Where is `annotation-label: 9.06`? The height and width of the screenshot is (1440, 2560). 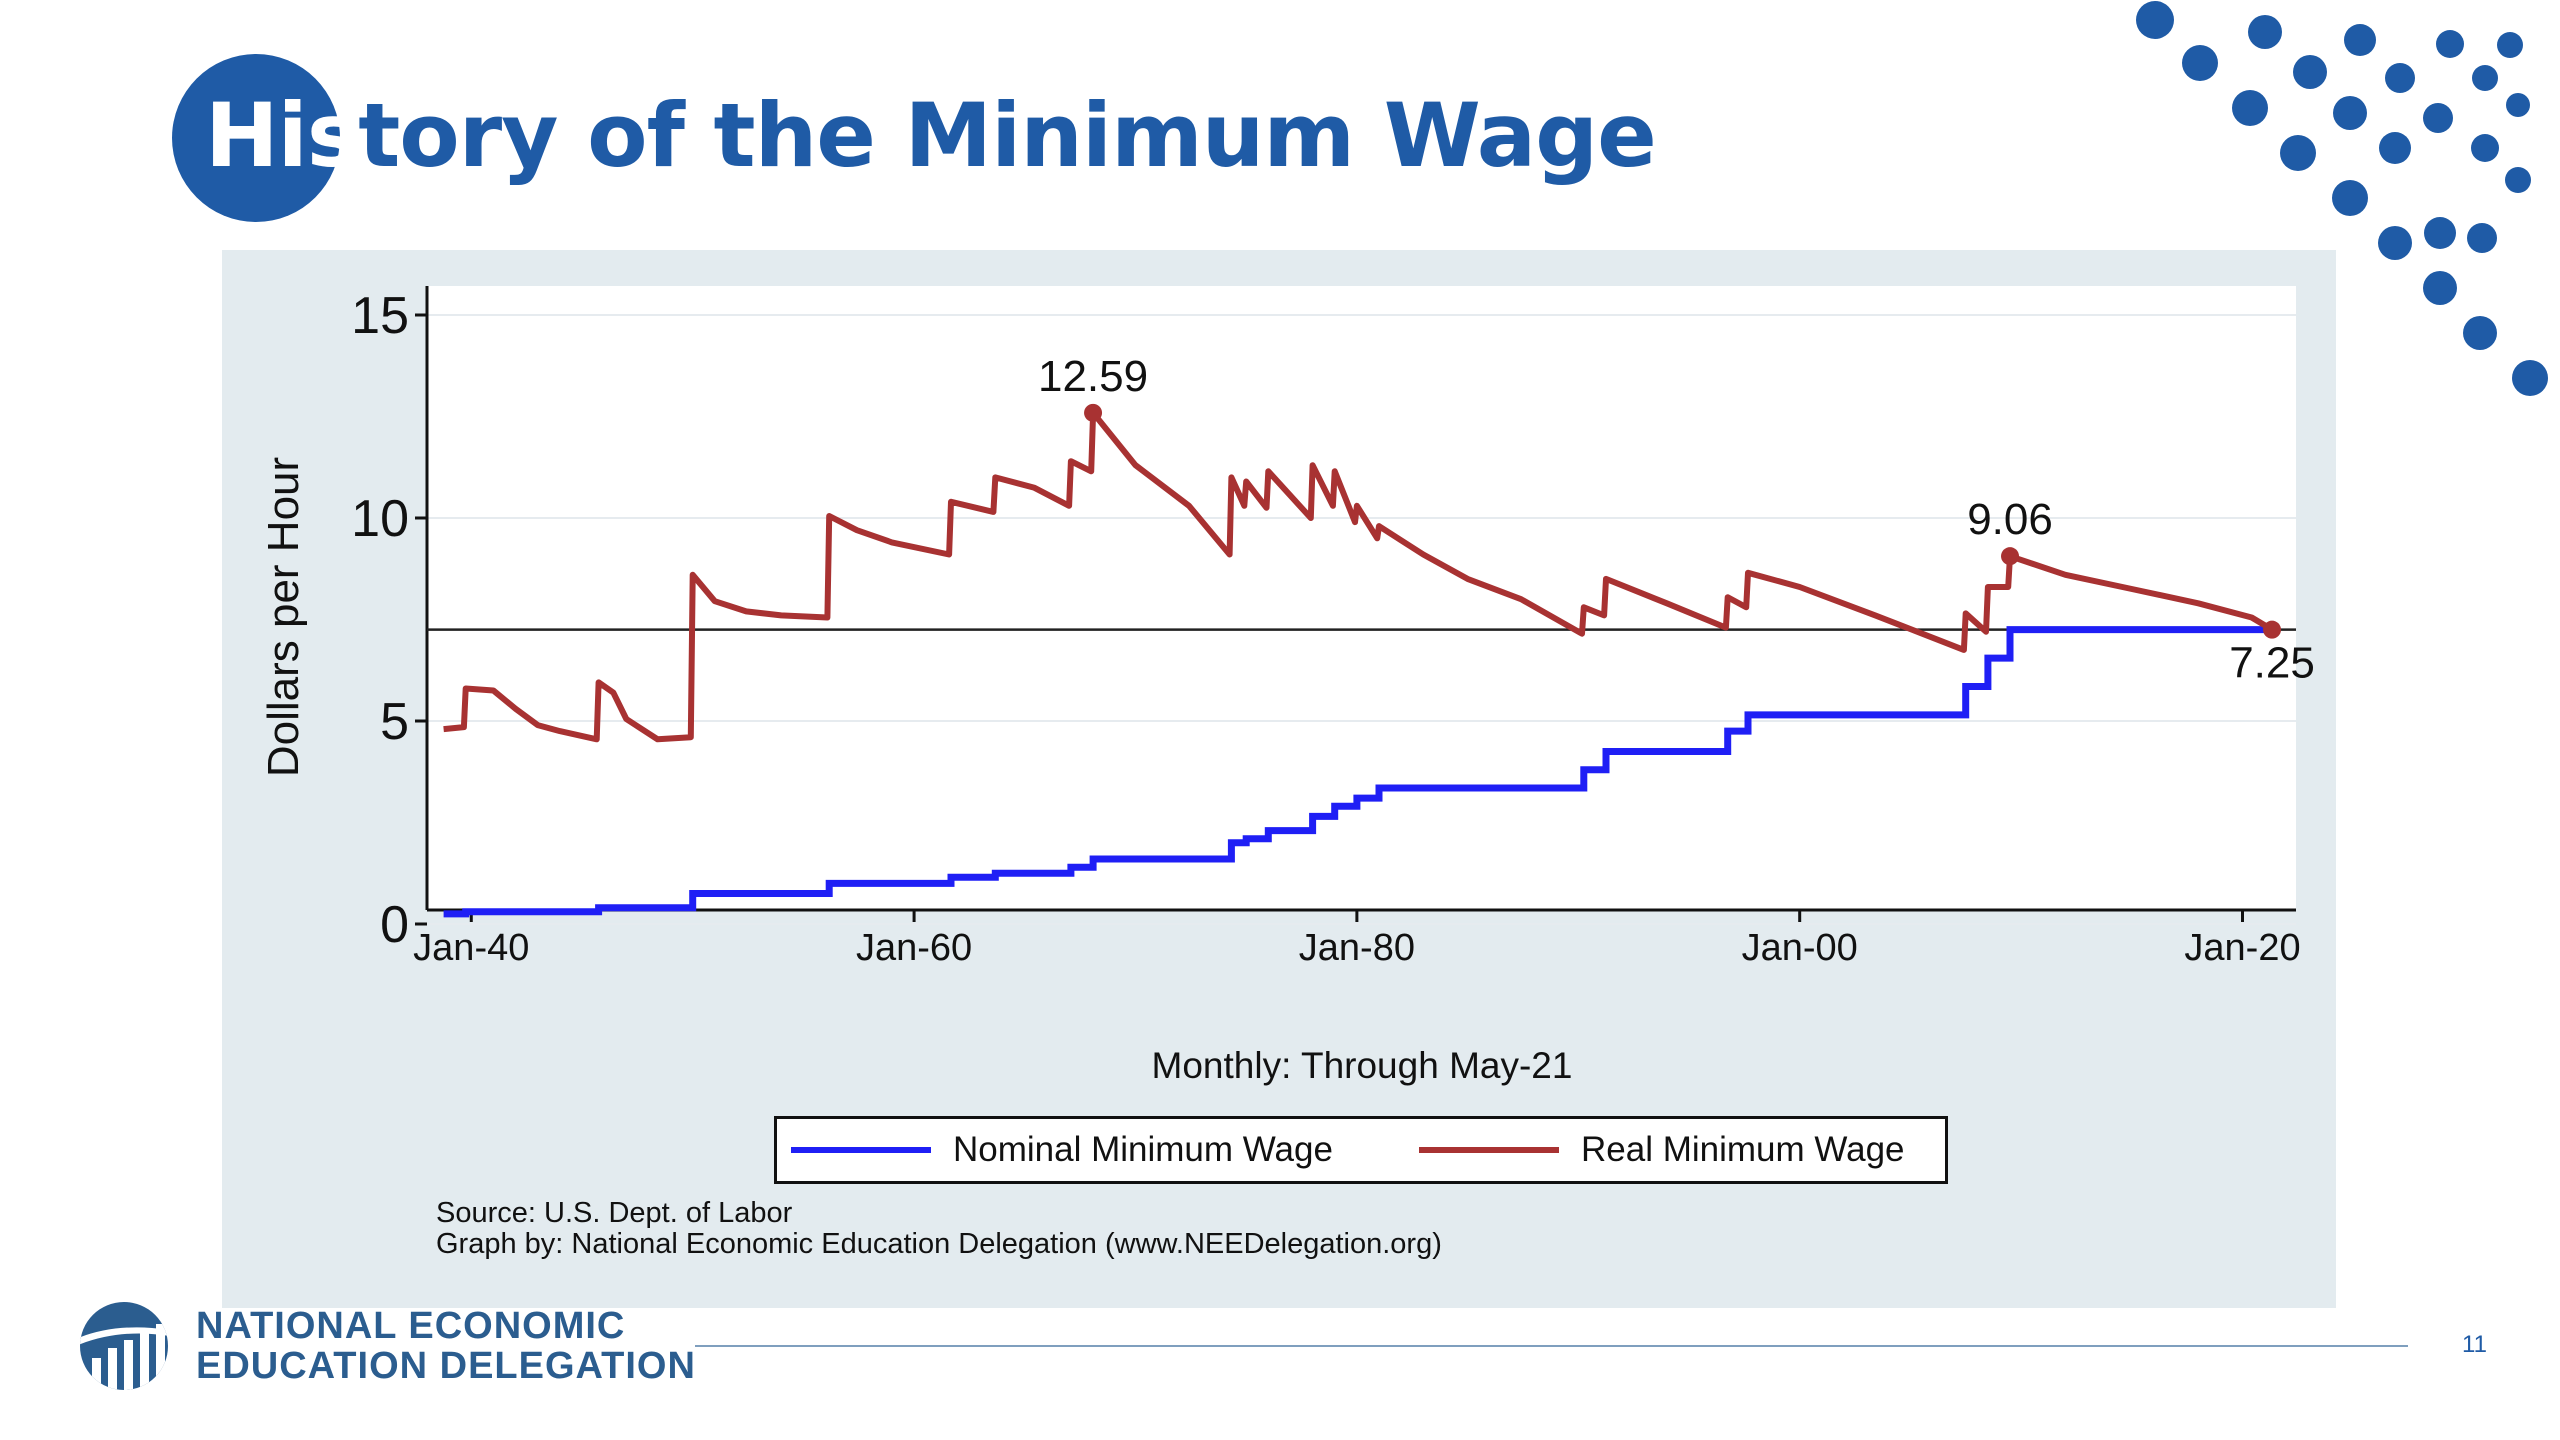
annotation-label: 9.06 is located at coordinates (2010, 519).